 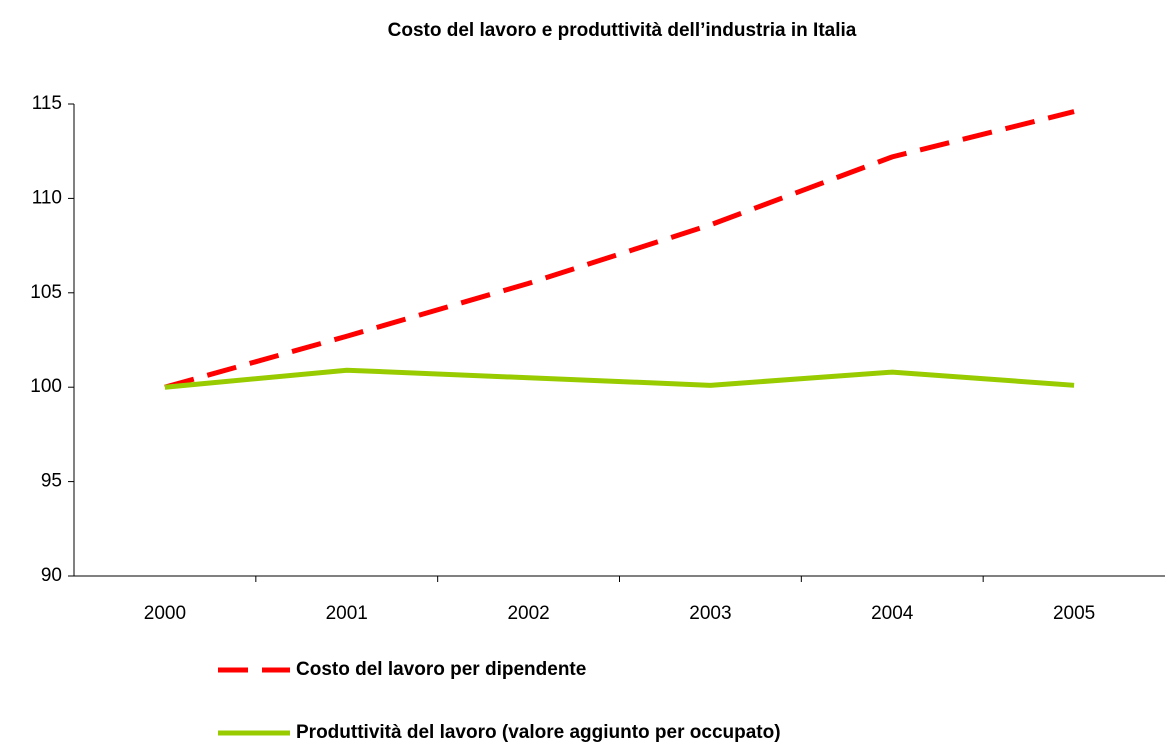 I want to click on y-tick-label: 115, so click(x=47, y=103).